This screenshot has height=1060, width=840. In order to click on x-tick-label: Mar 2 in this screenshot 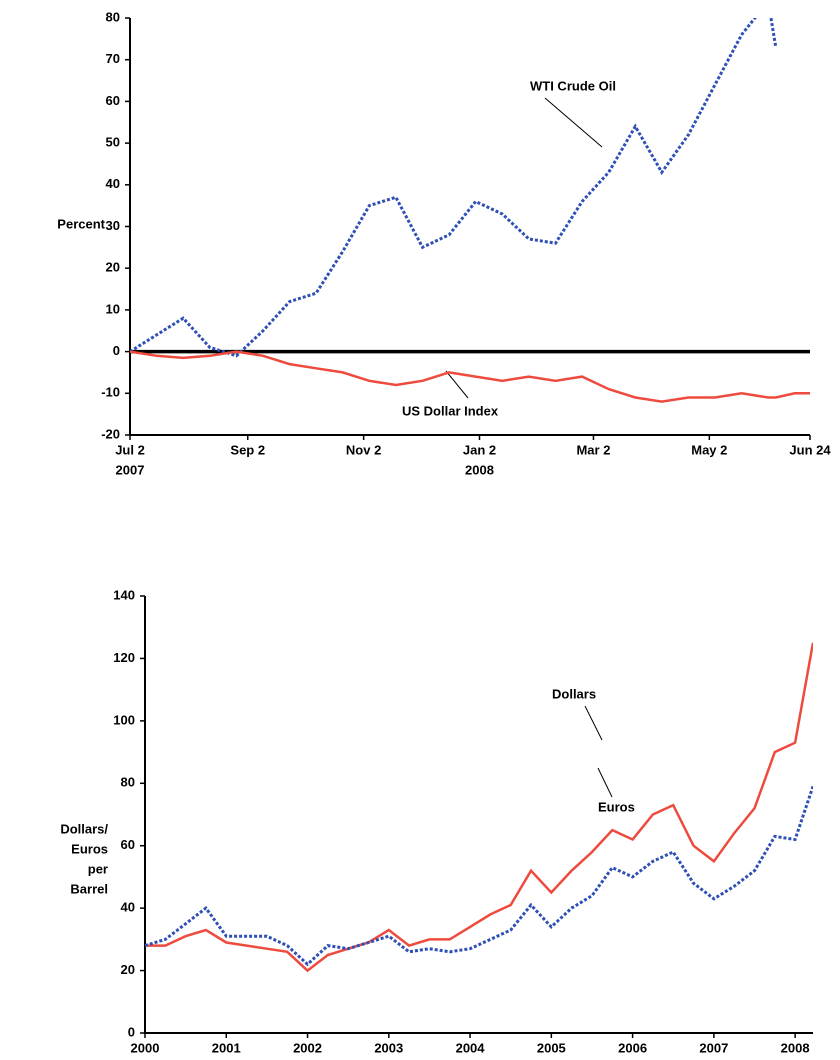, I will do `click(593, 449)`.